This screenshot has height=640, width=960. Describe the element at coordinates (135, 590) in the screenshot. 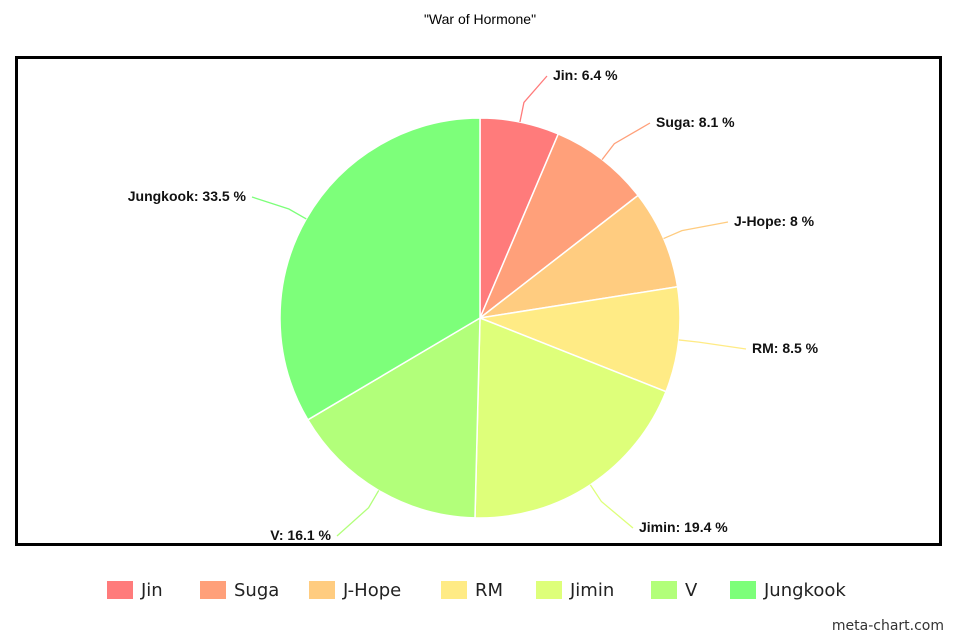

I see `legend-item-jin: Jin` at that location.